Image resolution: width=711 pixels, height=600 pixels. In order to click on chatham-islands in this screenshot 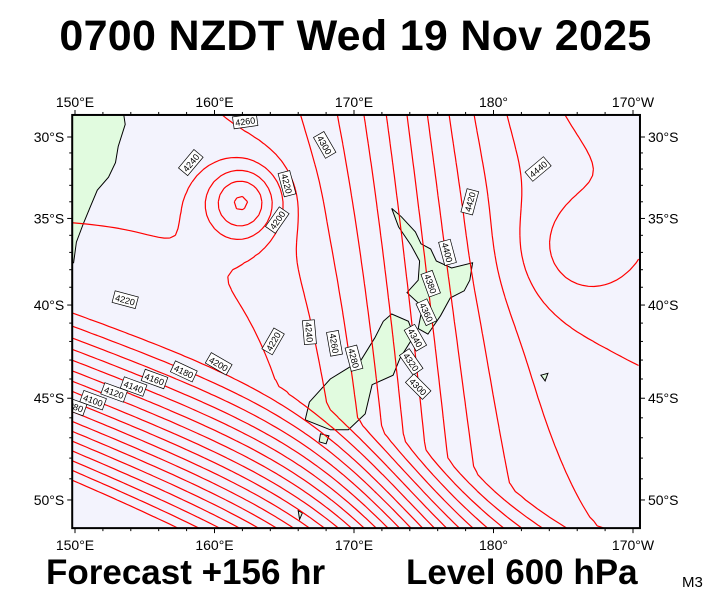, I will do `click(544, 377)`.